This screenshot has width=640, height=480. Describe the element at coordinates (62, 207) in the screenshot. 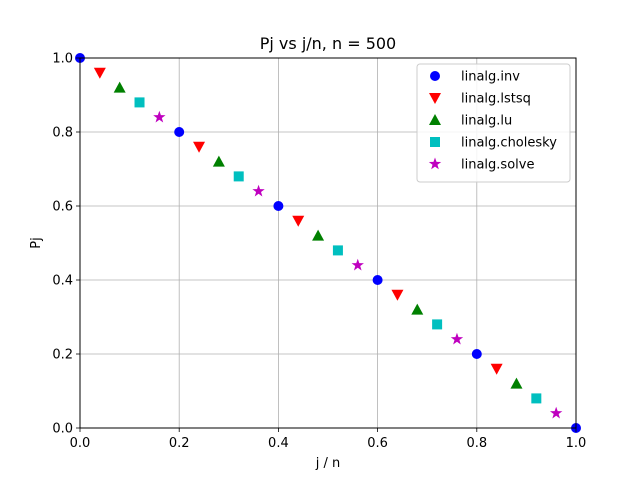

I see `y-tick-label: 0.6` at that location.